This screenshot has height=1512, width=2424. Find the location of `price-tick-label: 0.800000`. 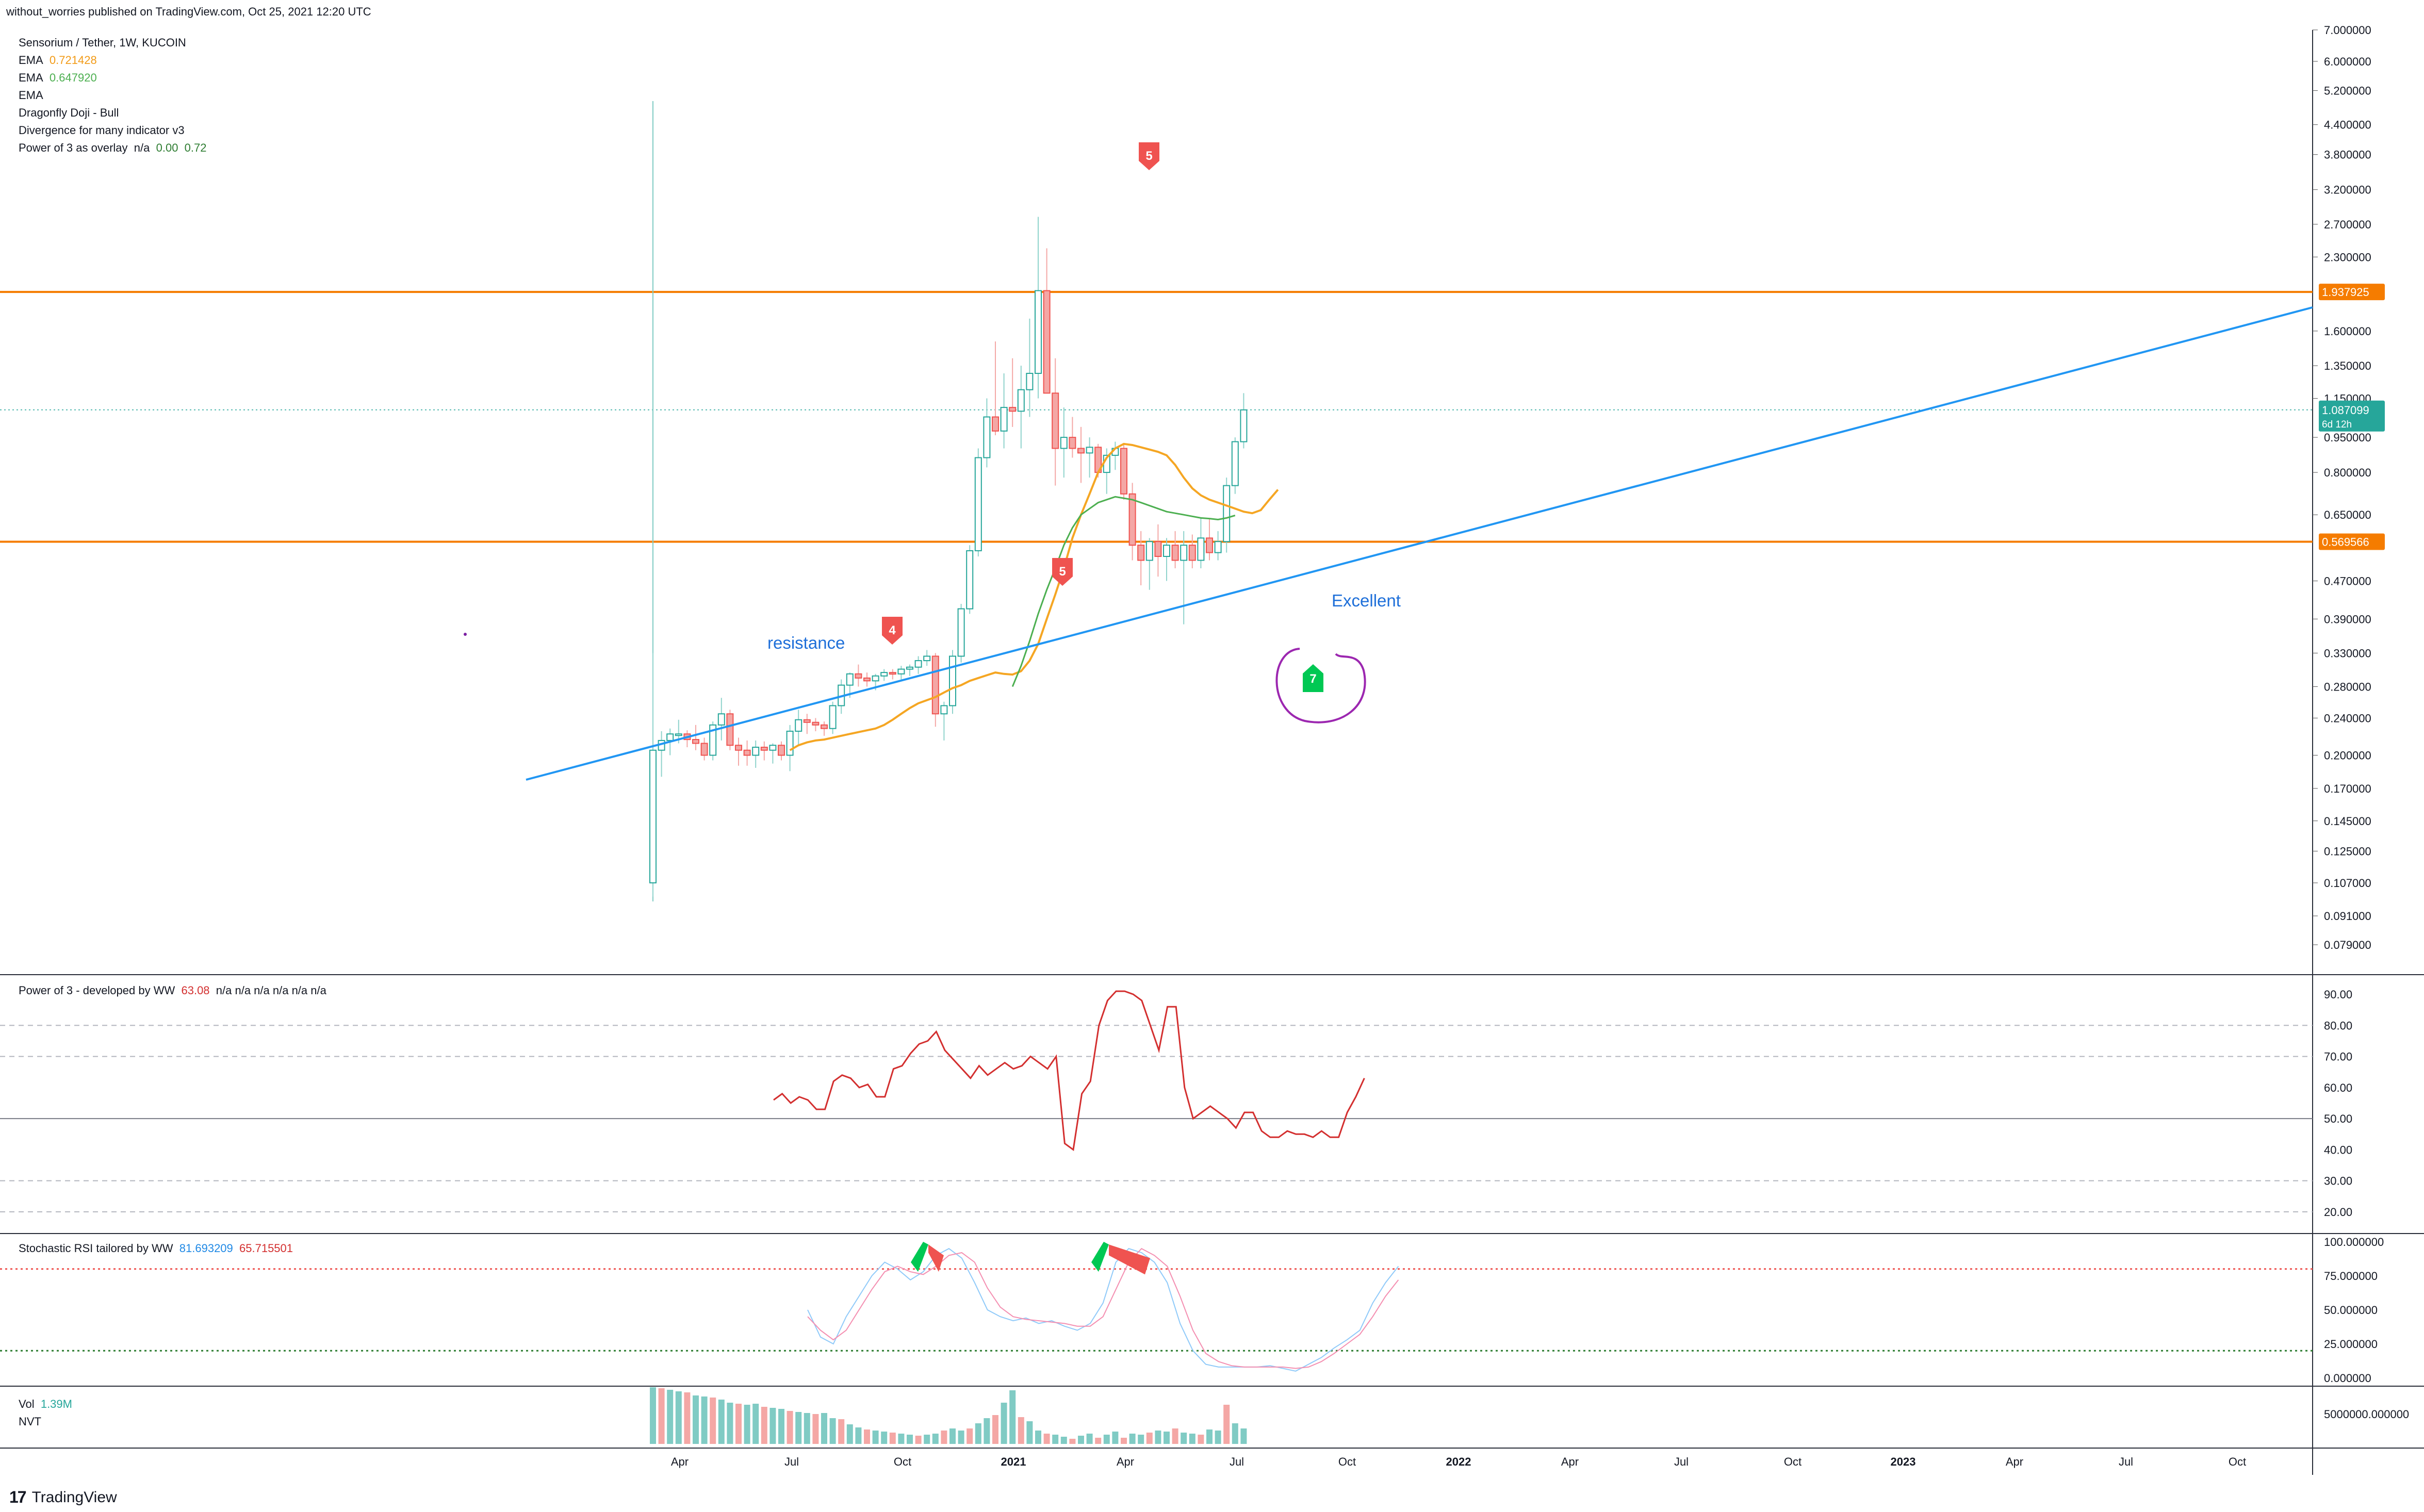

price-tick-label: 0.800000 is located at coordinates (2347, 472).